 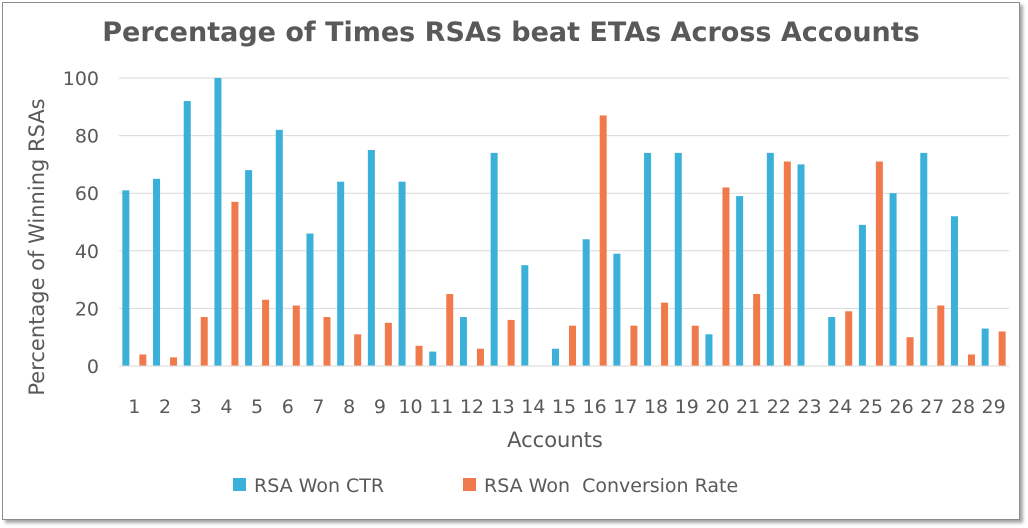 I want to click on x-tick-label: 24, so click(x=840, y=407).